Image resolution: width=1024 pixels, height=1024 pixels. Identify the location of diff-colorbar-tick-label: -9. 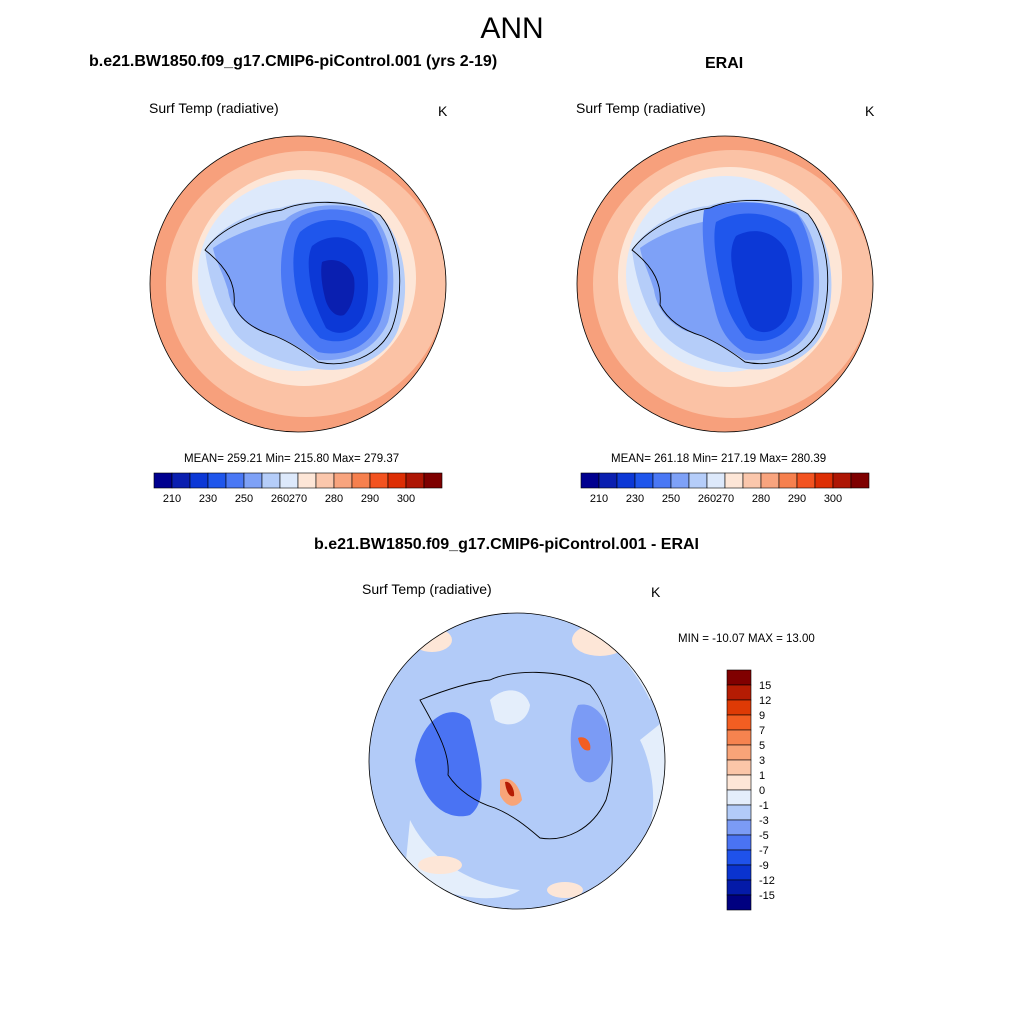
(764, 866).